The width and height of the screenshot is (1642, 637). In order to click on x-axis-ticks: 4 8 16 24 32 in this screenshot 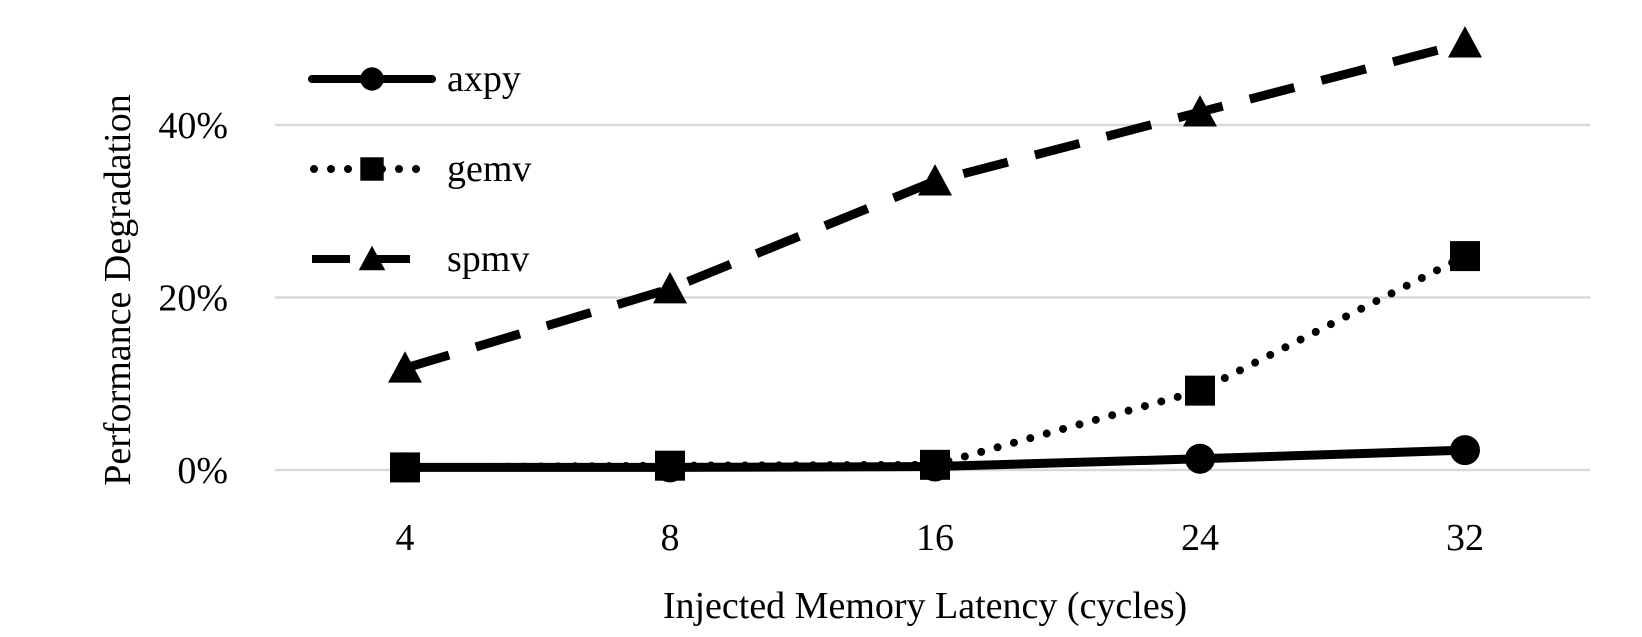, I will do `click(940, 538)`.